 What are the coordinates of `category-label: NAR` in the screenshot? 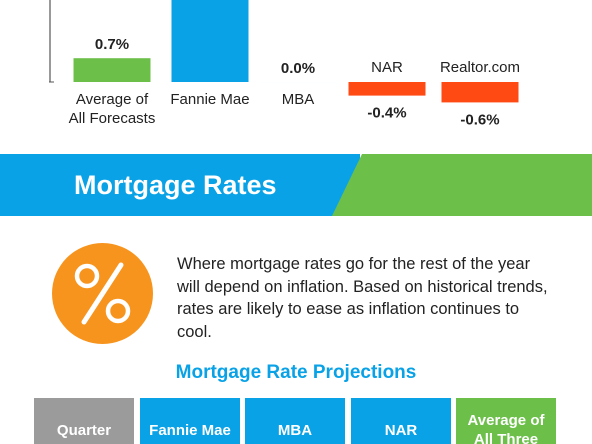 It's located at (387, 67).